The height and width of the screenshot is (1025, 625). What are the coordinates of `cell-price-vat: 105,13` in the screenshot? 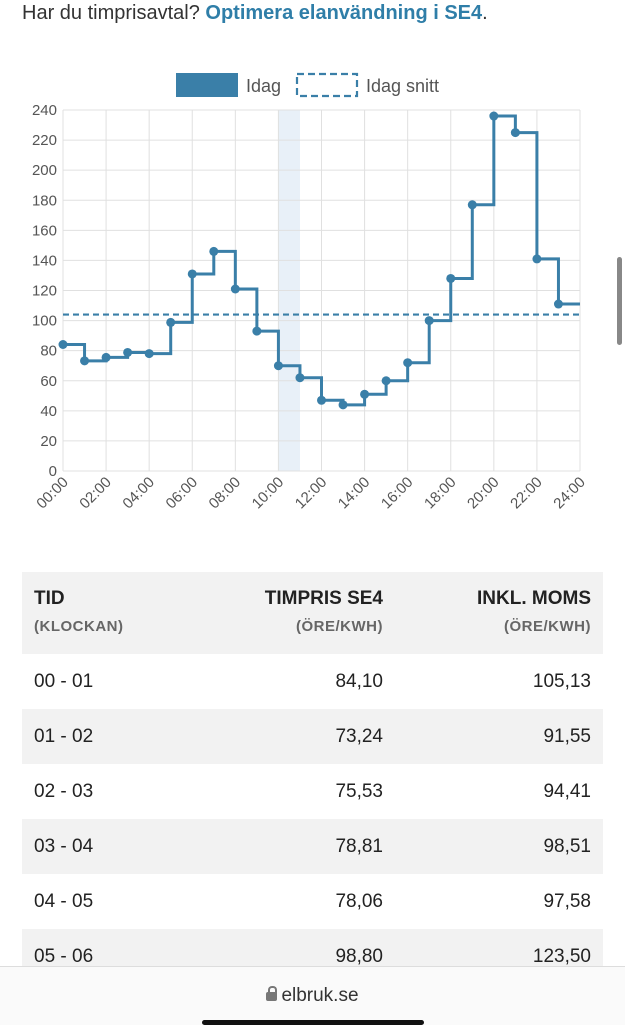 It's located at (561, 681).